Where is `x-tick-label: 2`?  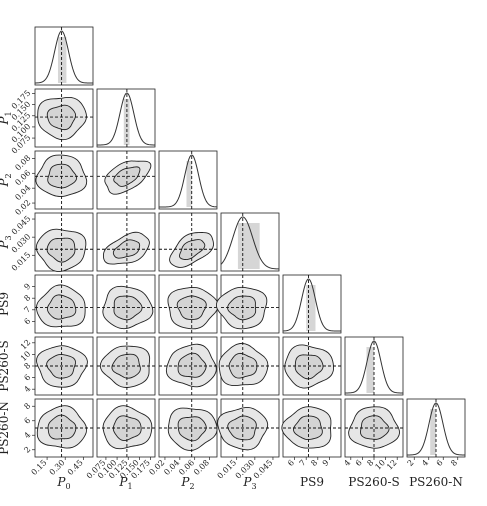 x-tick-label: 2 is located at coordinates (411, 463).